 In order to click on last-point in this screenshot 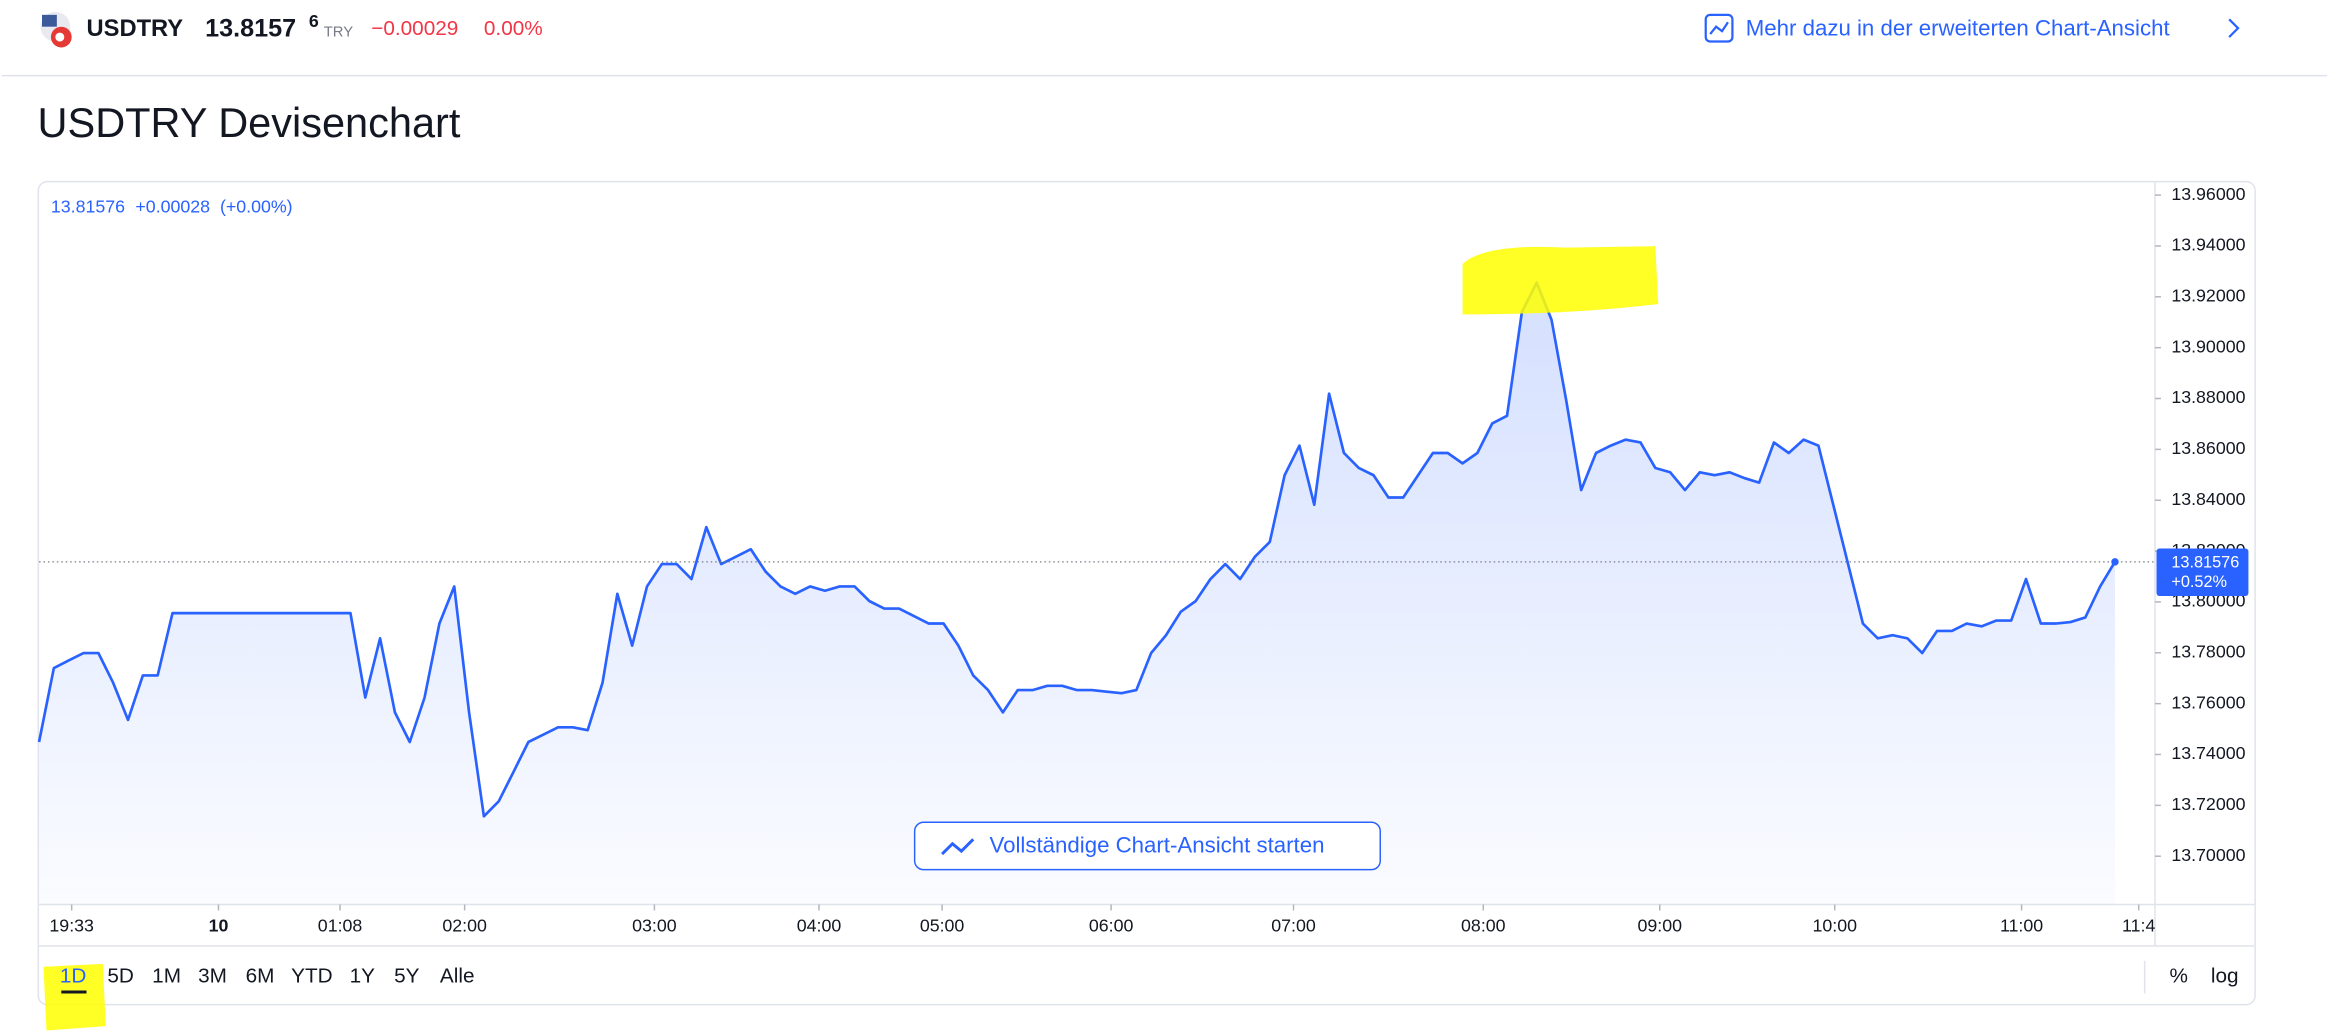, I will do `click(2115, 562)`.